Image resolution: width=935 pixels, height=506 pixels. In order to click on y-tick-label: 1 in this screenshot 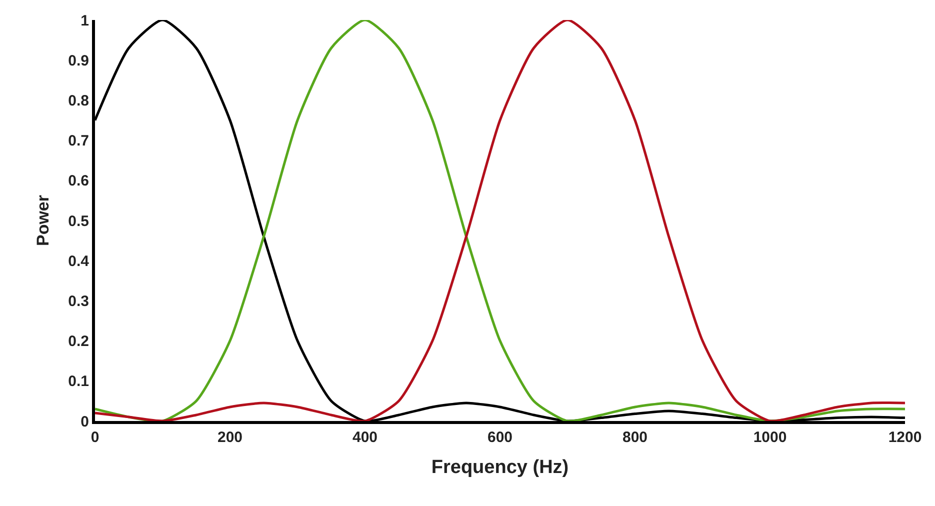, I will do `click(84, 21)`.